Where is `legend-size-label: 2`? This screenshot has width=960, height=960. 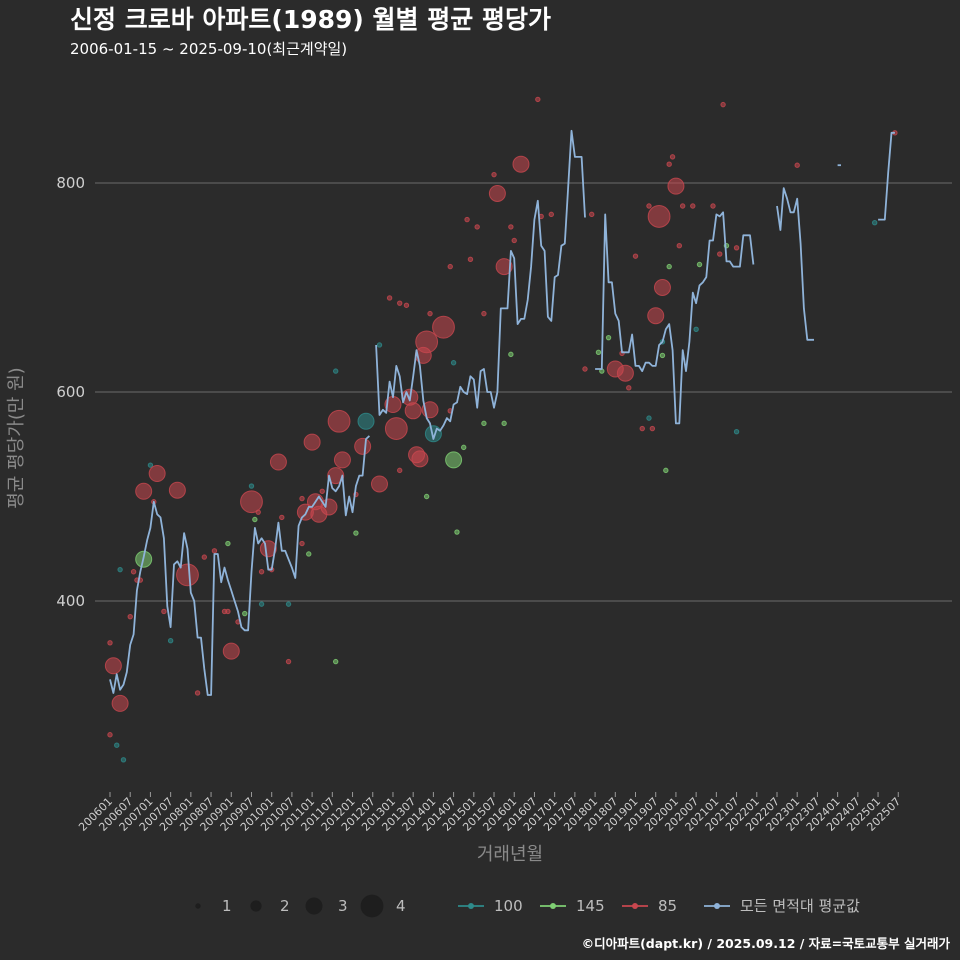 legend-size-label: 2 is located at coordinates (285, 906).